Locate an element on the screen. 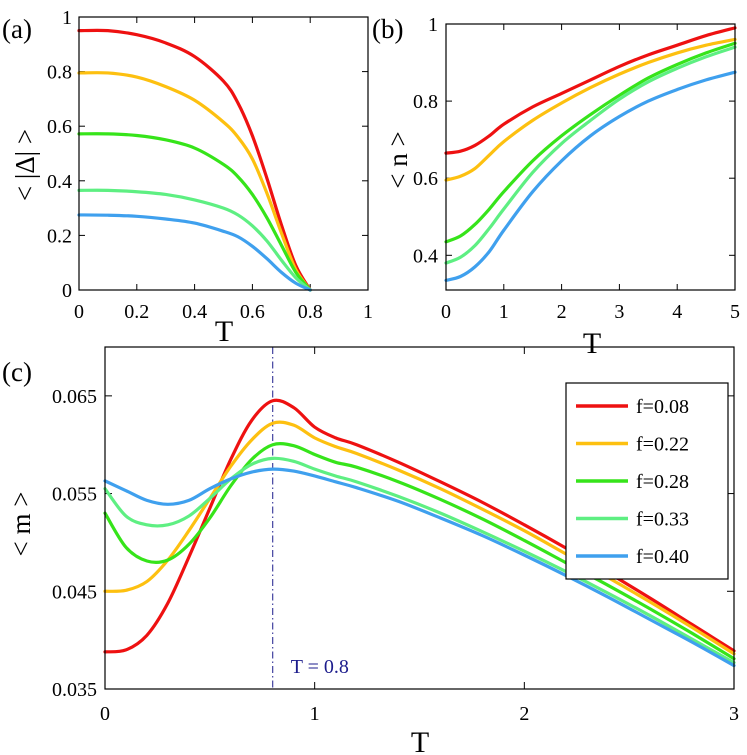  legend-entry: f=0.28 is located at coordinates (662, 482).